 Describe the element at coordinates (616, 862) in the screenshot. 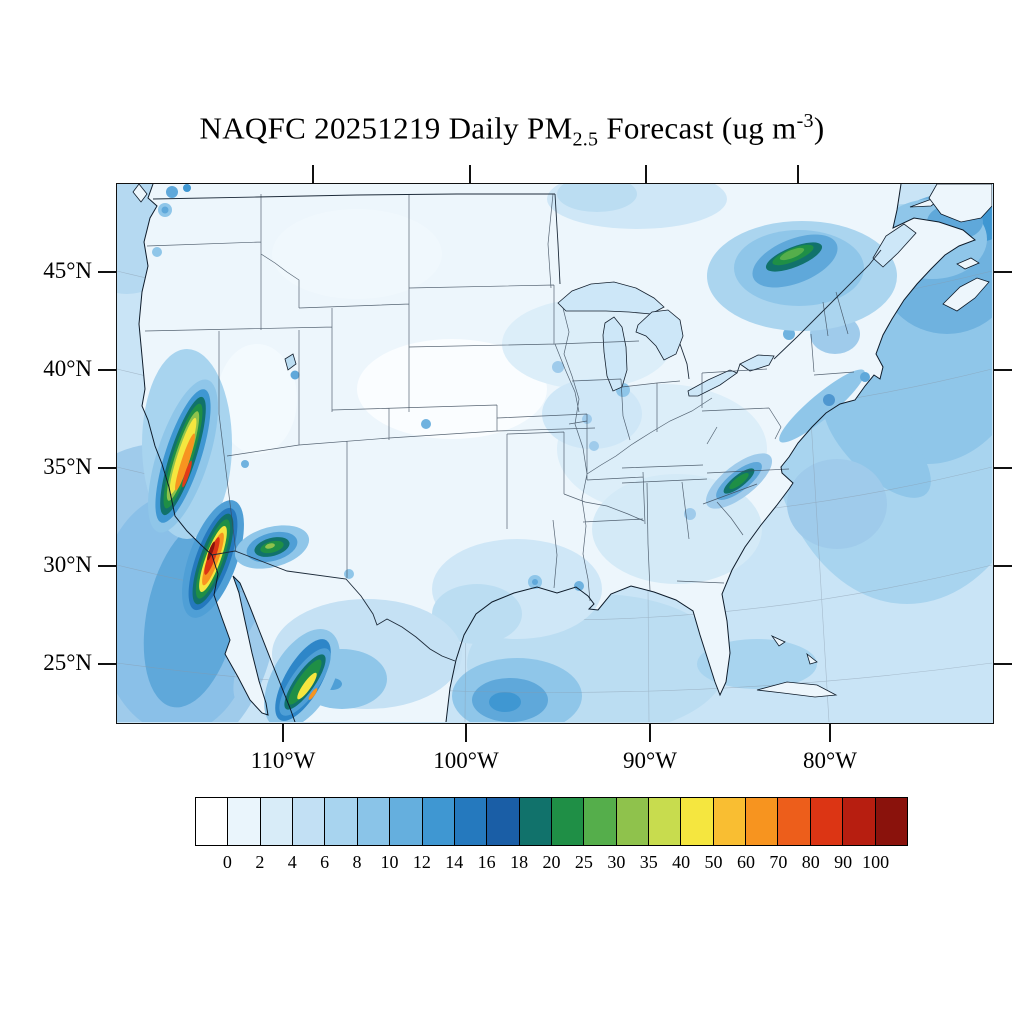

I see `colorbar-tick-label: 30` at that location.